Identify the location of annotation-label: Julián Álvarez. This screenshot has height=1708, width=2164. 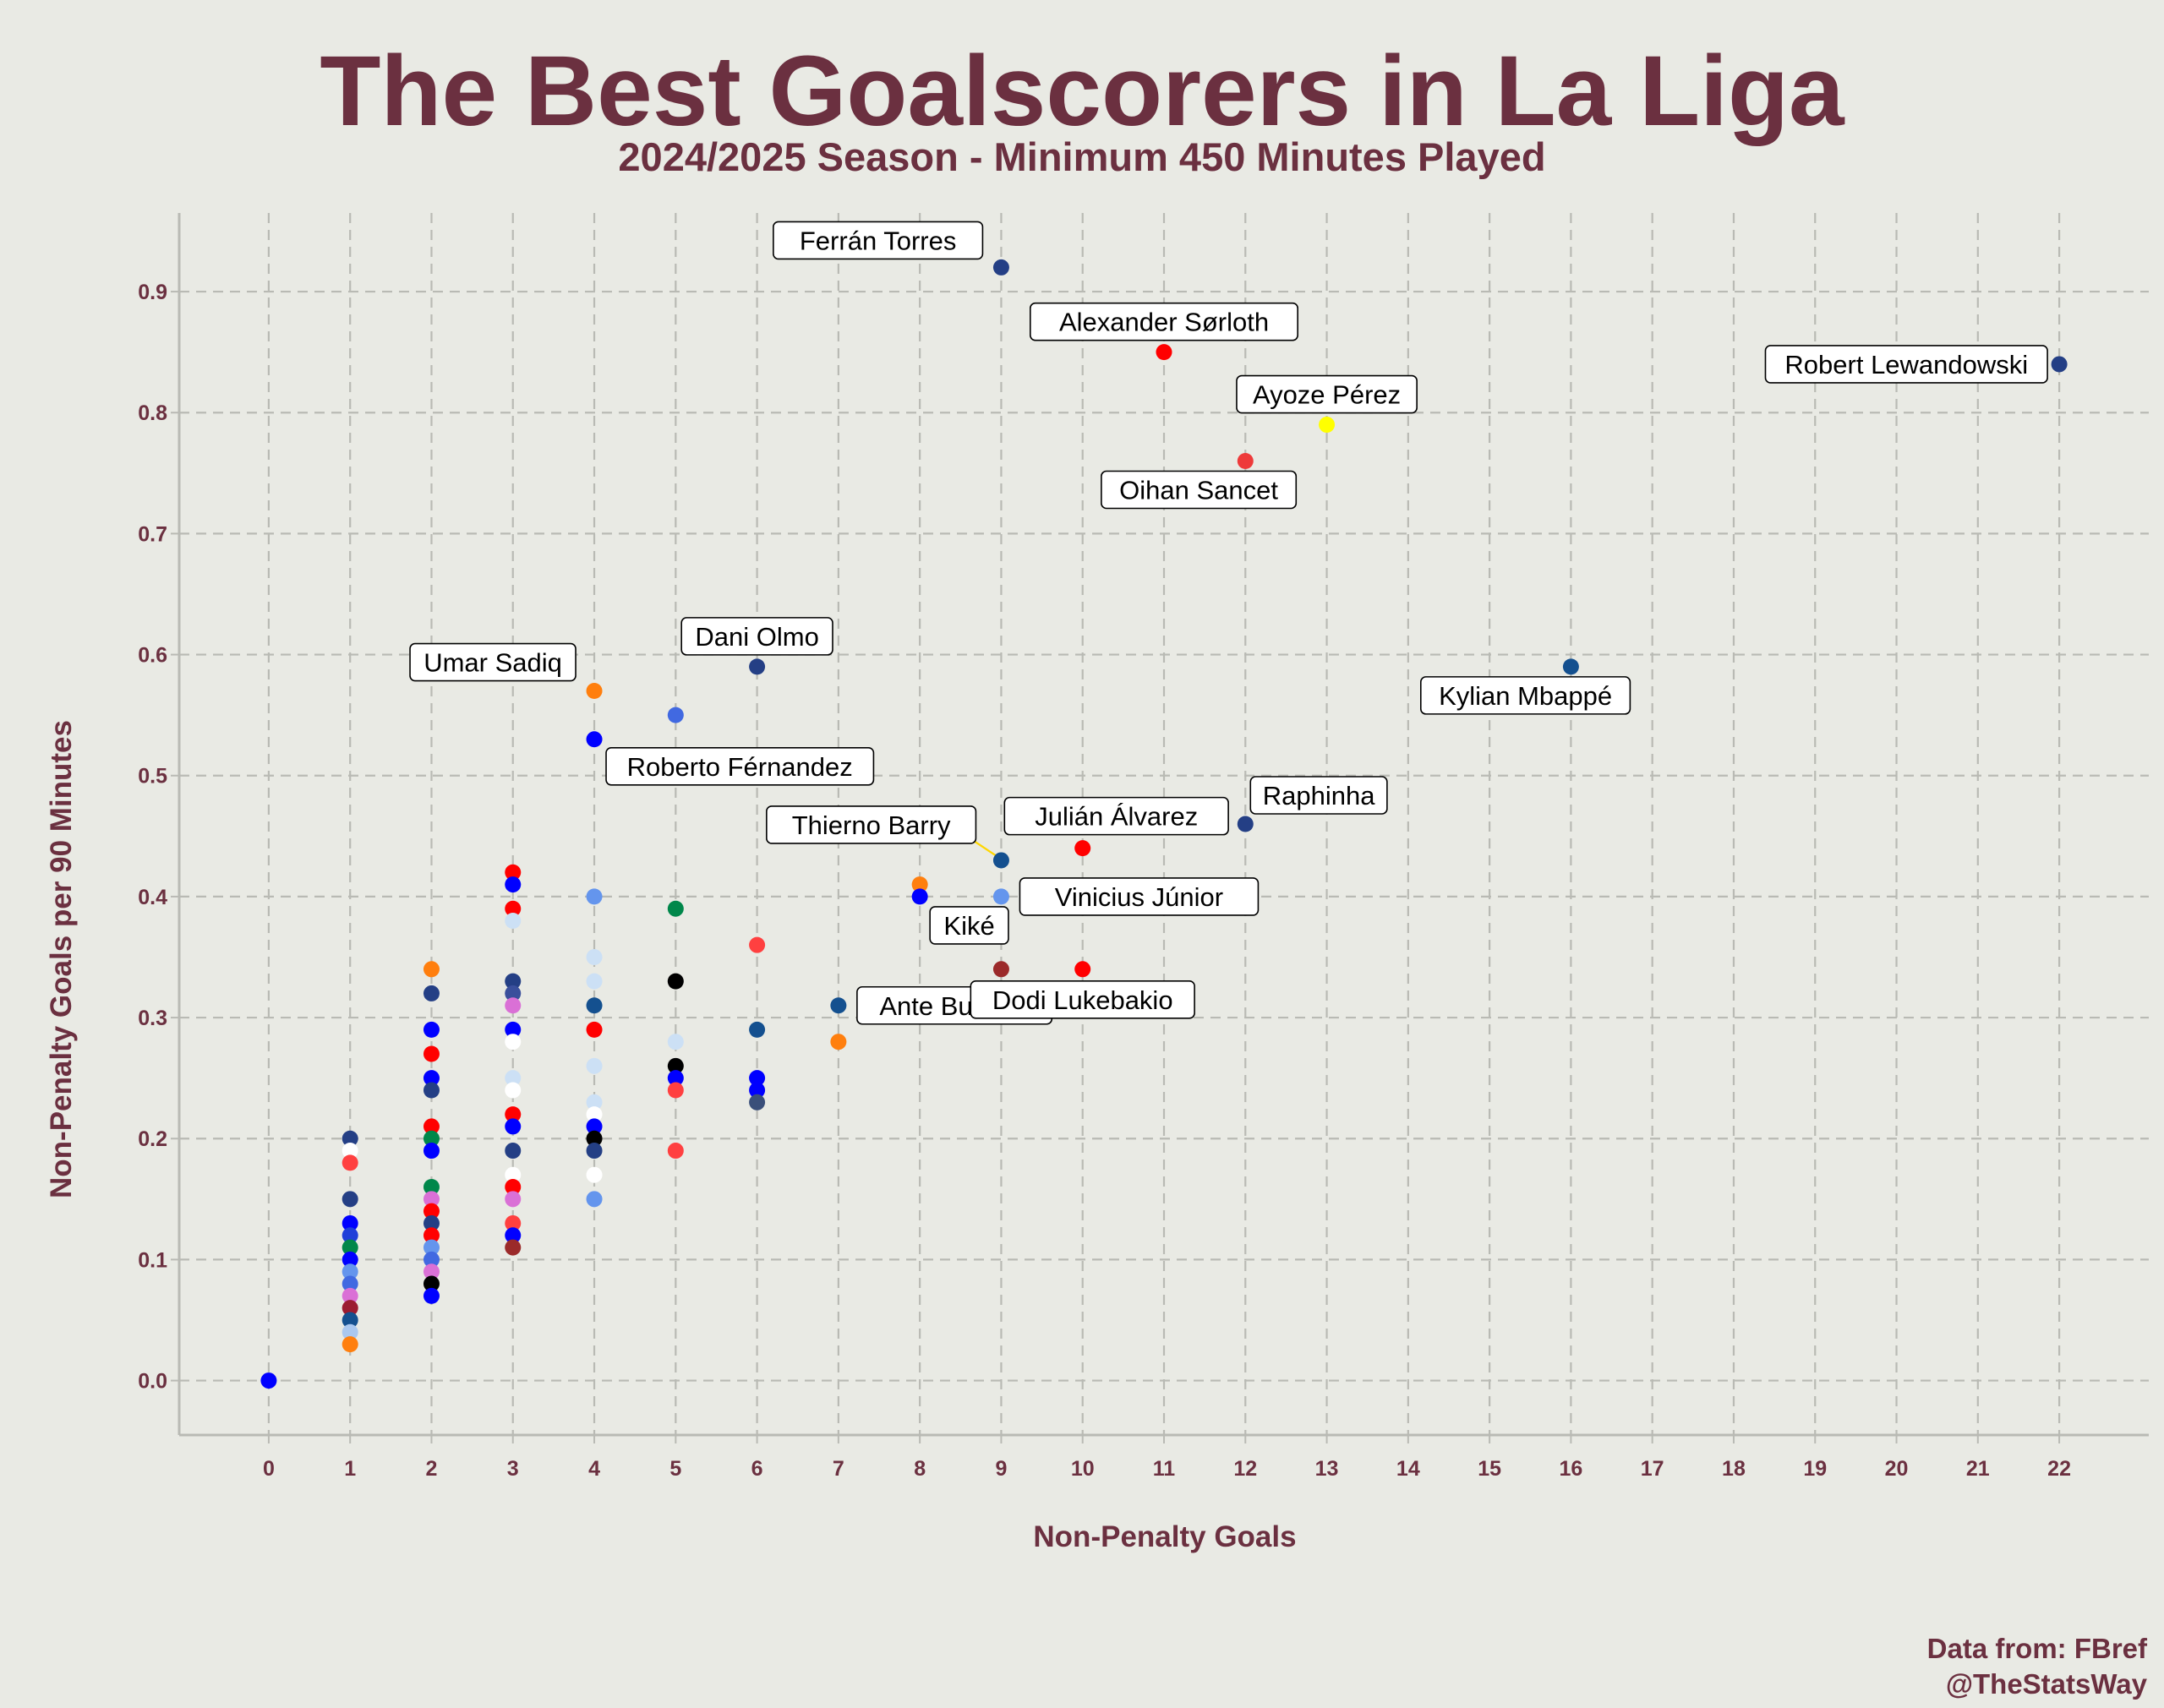
(1116, 816).